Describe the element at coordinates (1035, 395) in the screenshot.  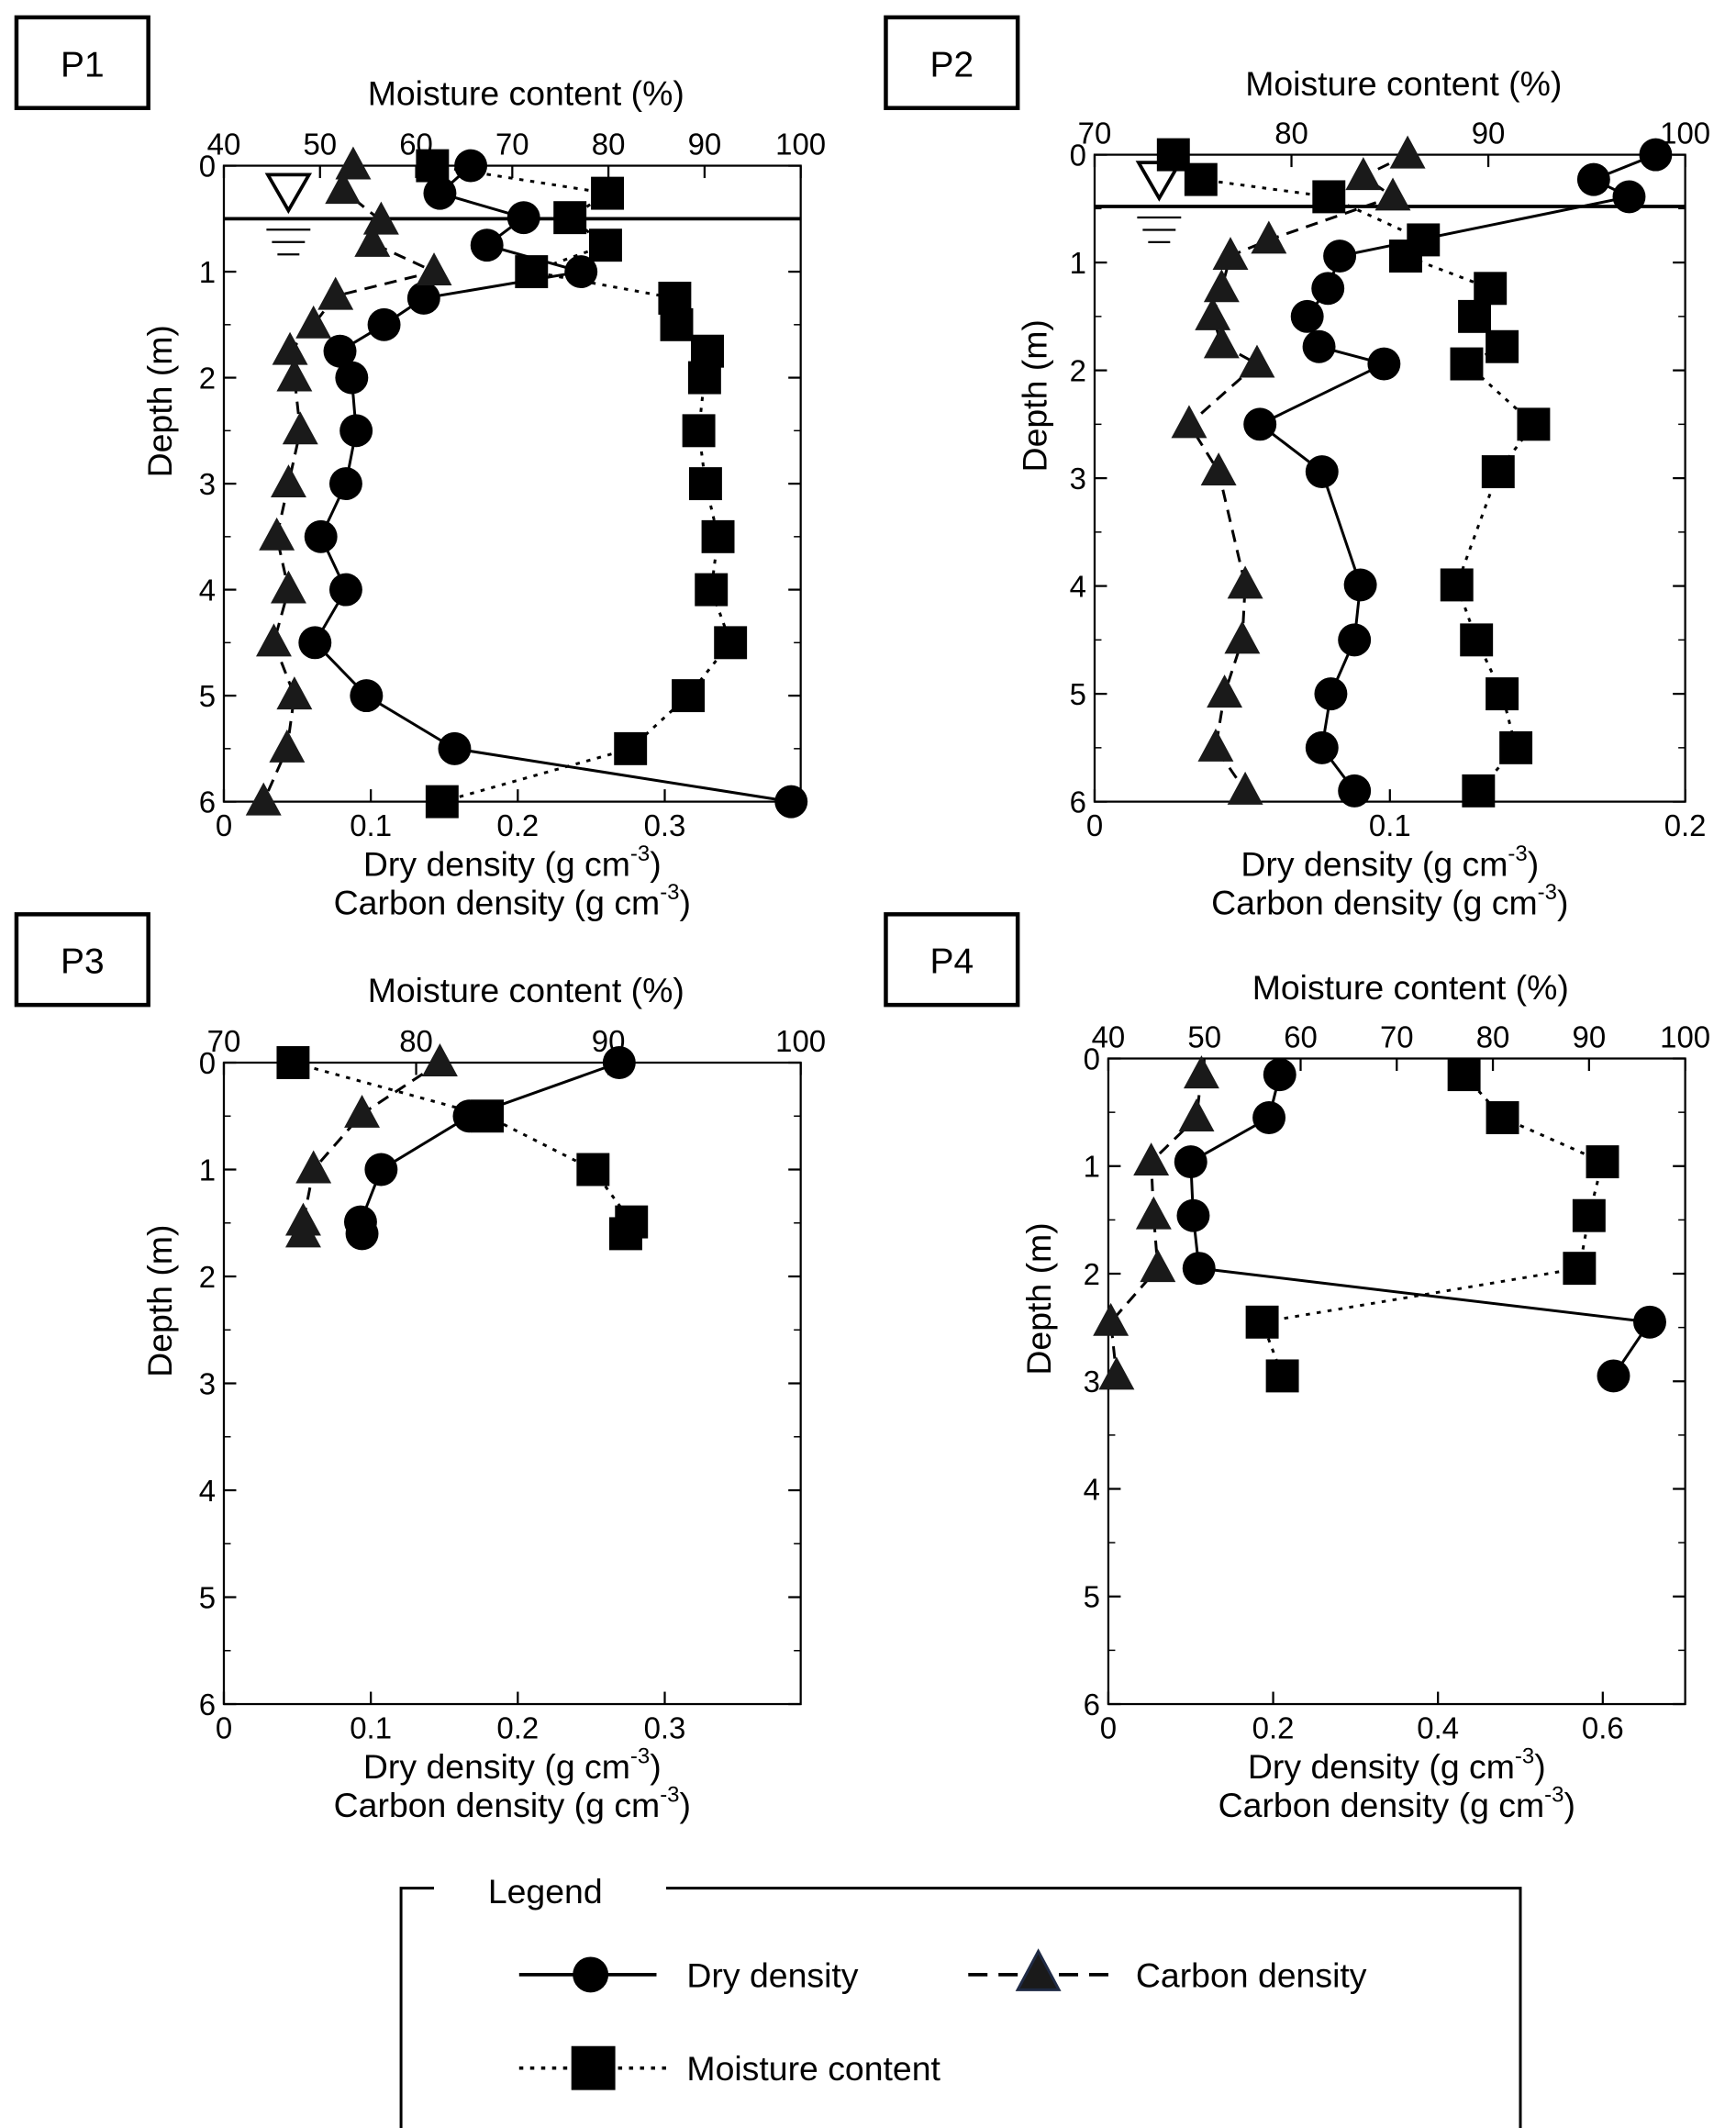
I see `depth-axis-title: Depth (m)` at that location.